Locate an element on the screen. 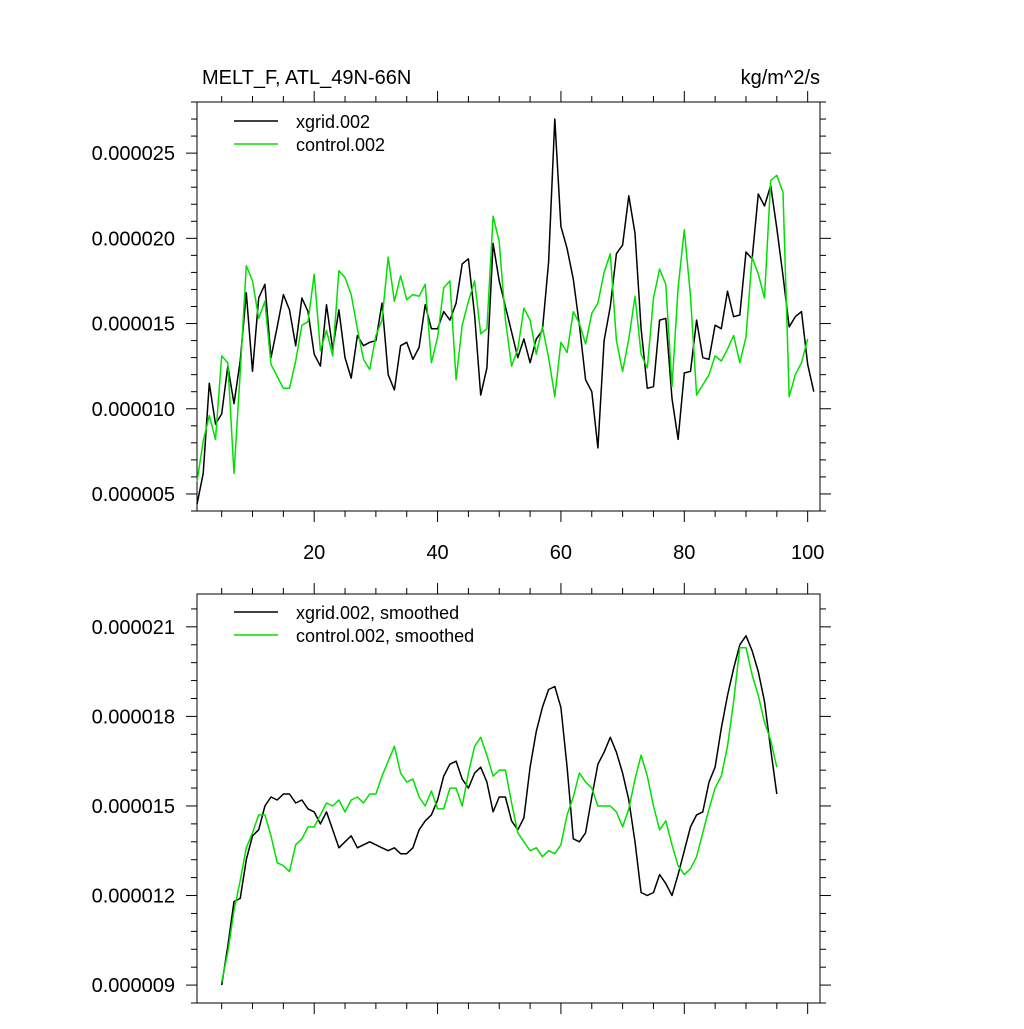 Image resolution: width=1024 pixels, height=1029 pixels. y-tick-label: 0.000005 is located at coordinates (133, 495).